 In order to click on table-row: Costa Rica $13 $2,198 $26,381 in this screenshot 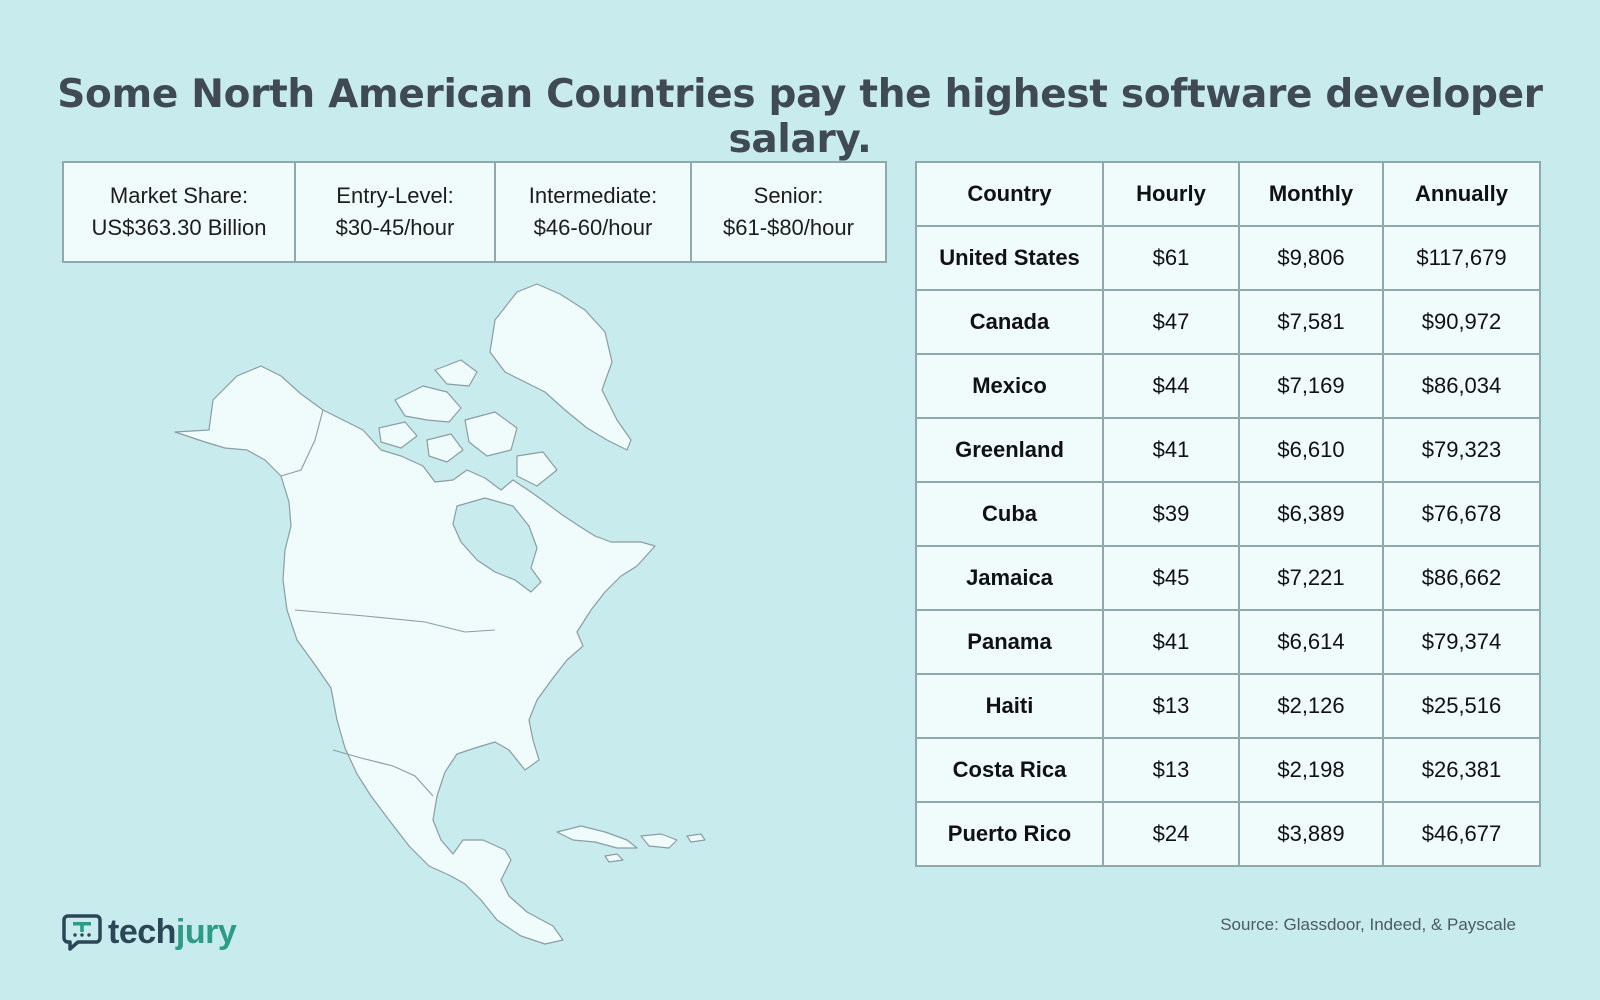, I will do `click(1228, 770)`.